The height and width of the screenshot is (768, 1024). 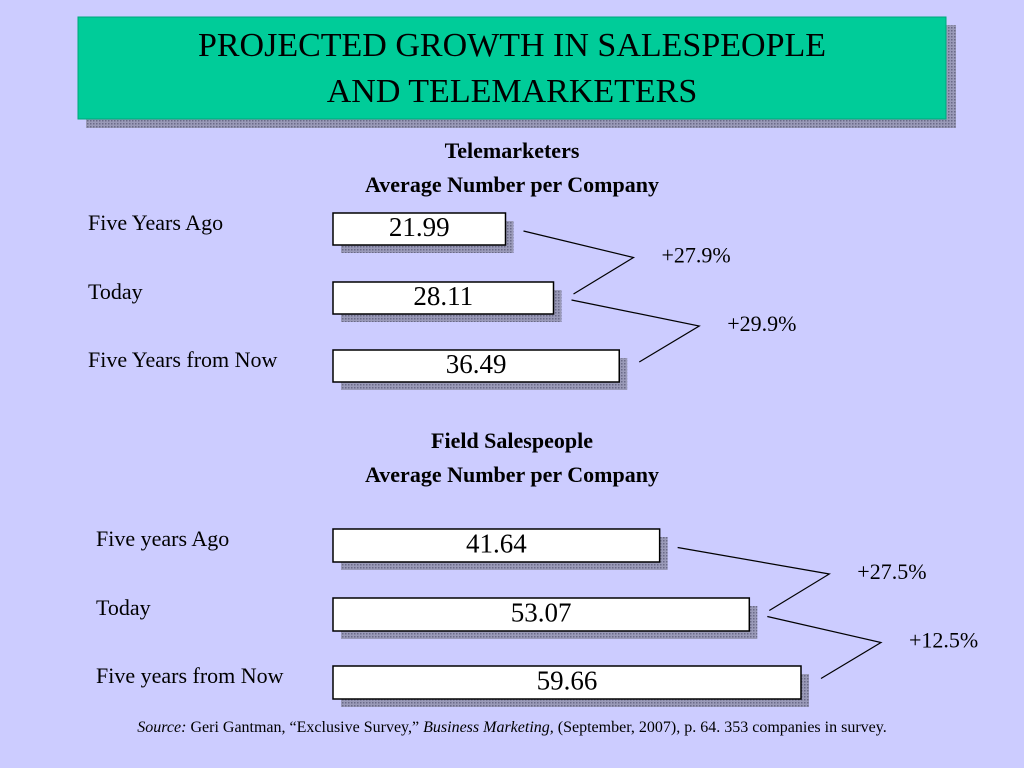 I want to click on source-author: Geri Gantman, “Exclusive Survey,”, so click(x=304, y=727).